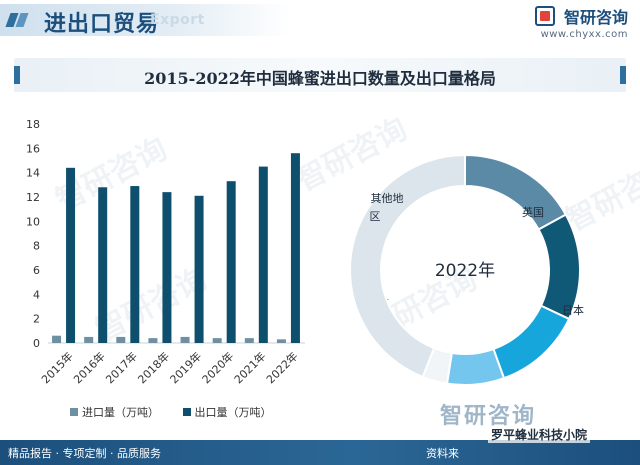  I want to click on title-bar: 2015-2022年中国蜂蜜进出口数量及出口量格局, so click(320, 75).